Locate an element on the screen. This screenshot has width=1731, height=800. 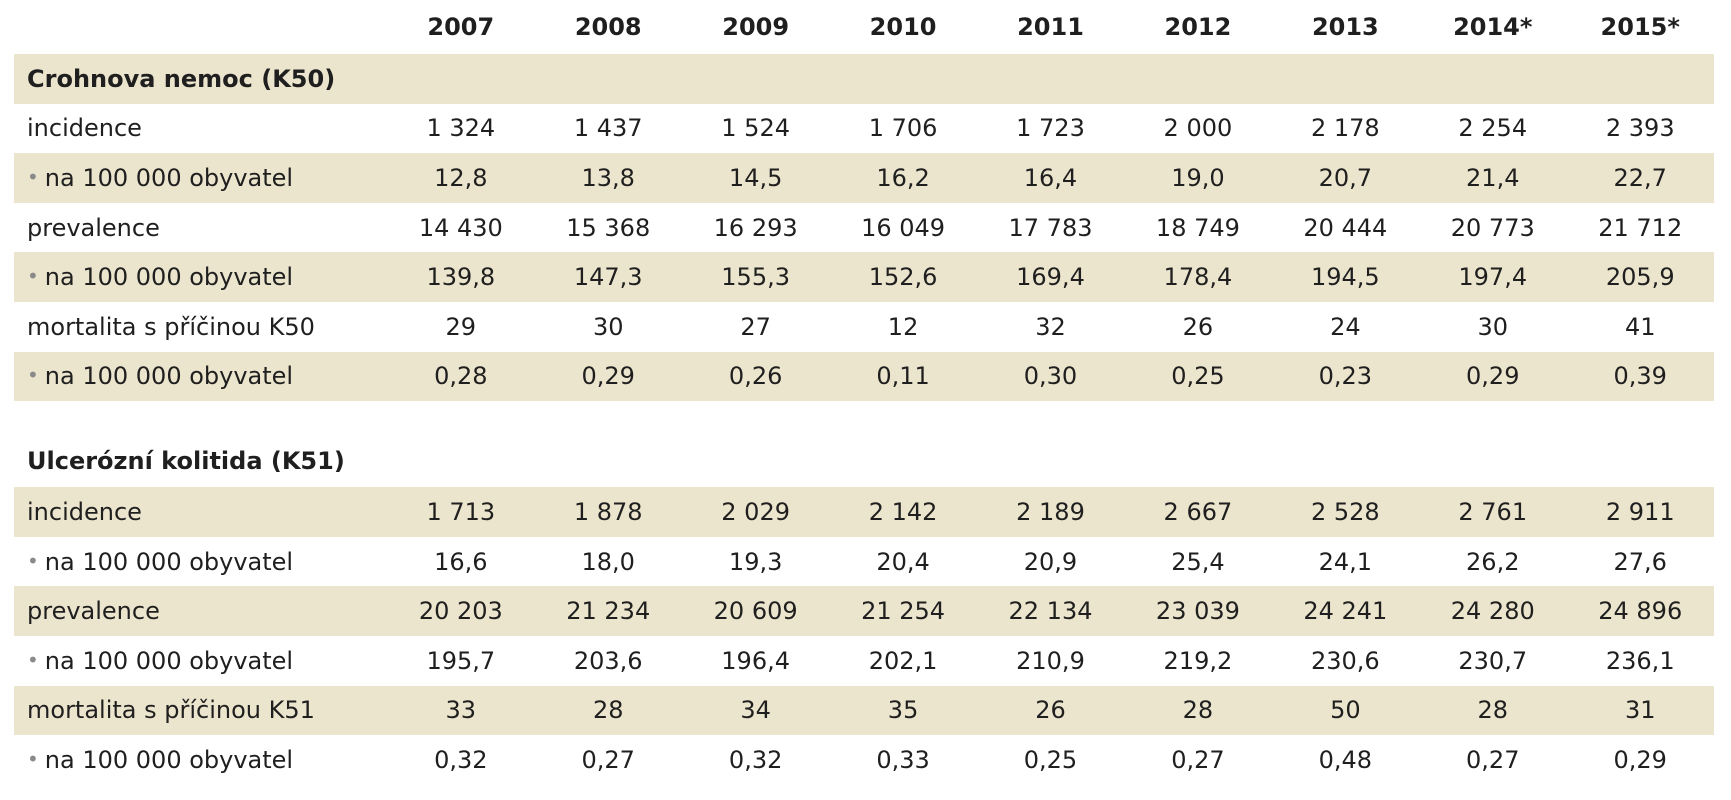
value-cell: 29 is located at coordinates (461, 326).